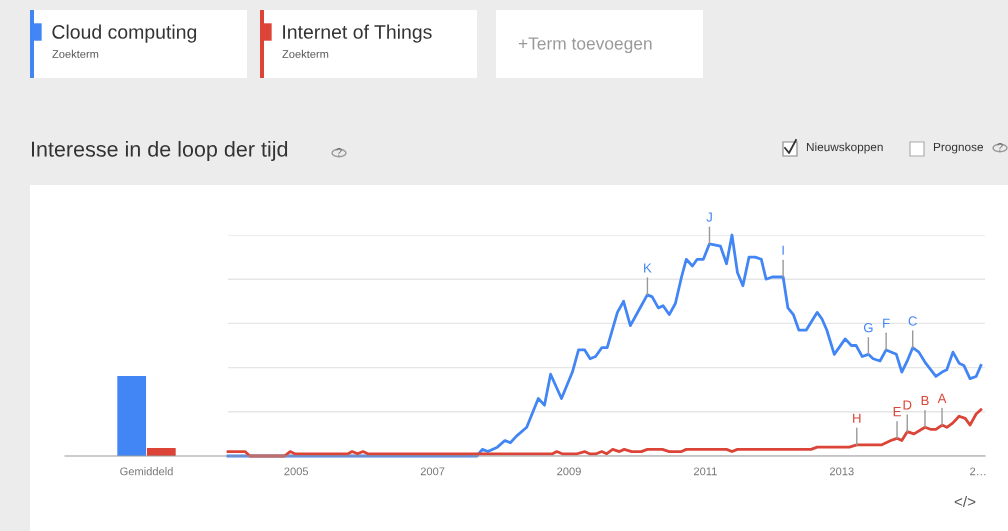  Describe the element at coordinates (868, 327) in the screenshot. I see `annotation: G` at that location.